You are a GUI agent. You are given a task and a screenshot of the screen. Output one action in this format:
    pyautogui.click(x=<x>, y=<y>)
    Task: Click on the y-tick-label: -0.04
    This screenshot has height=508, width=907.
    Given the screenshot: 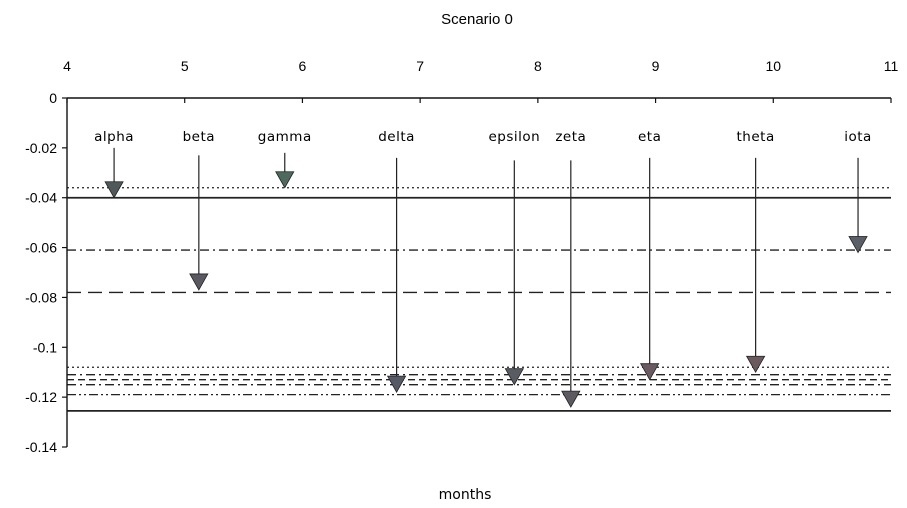 What is the action you would take?
    pyautogui.click(x=41, y=198)
    